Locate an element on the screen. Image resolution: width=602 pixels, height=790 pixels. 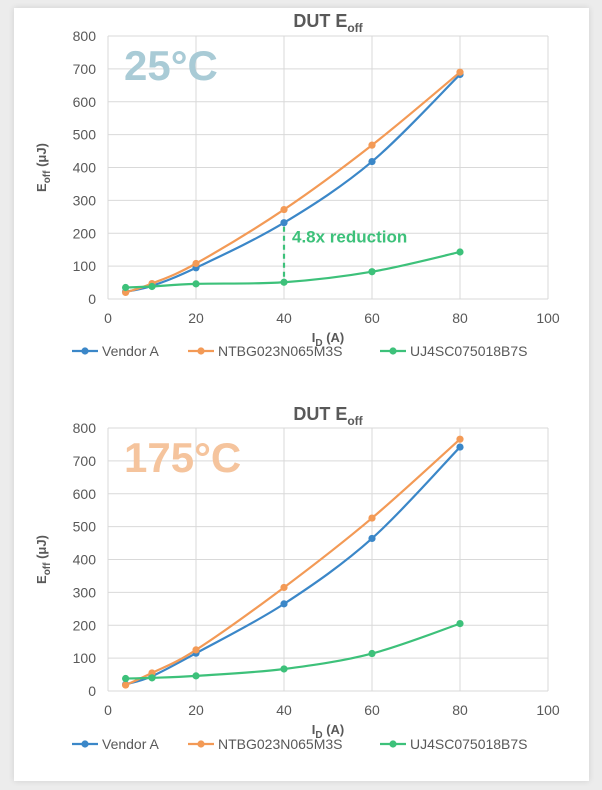
y-axis-label-main: E is located at coordinates (41, 579).